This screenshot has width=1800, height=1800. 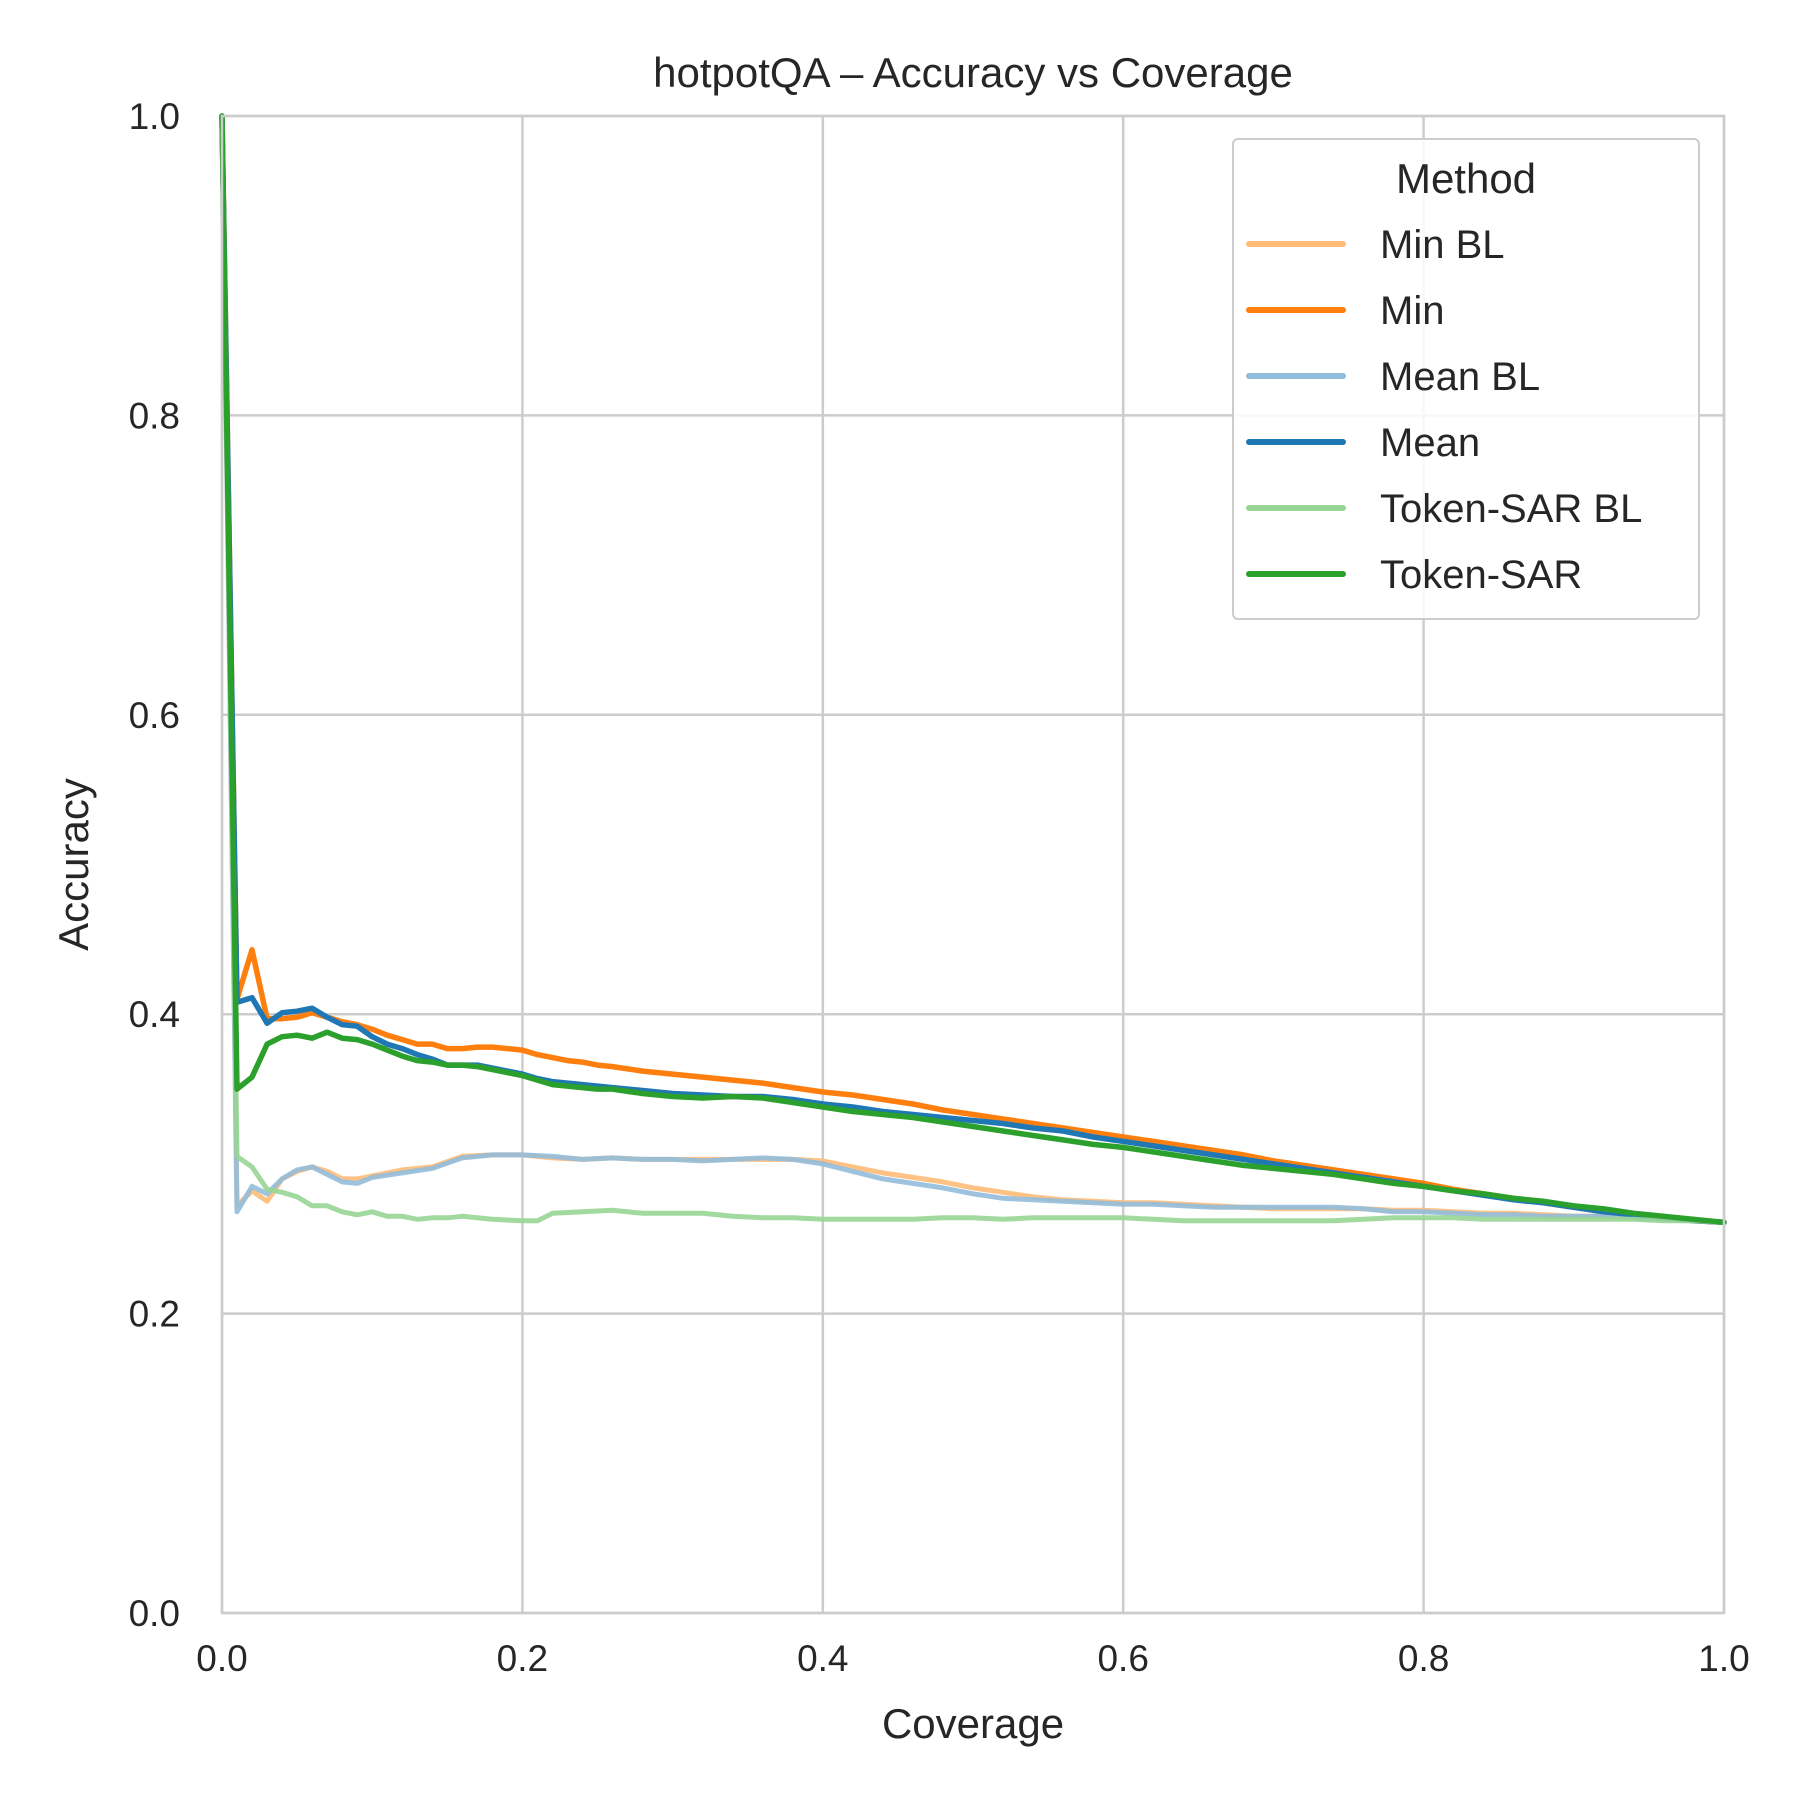 I want to click on y-tick-label: 0.8, so click(x=154, y=415).